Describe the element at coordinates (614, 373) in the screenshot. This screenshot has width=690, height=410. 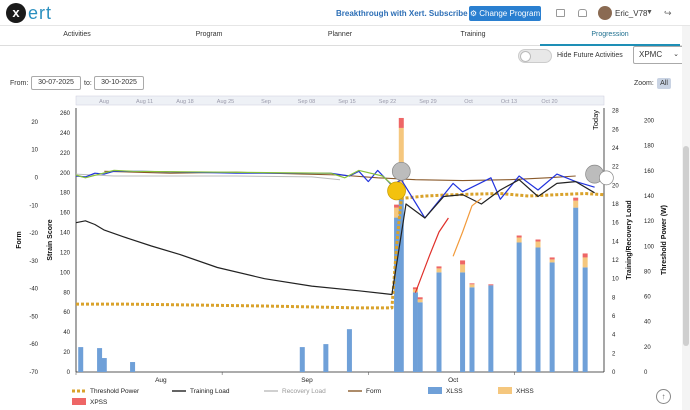
I see `load-tick-label: 0` at that location.